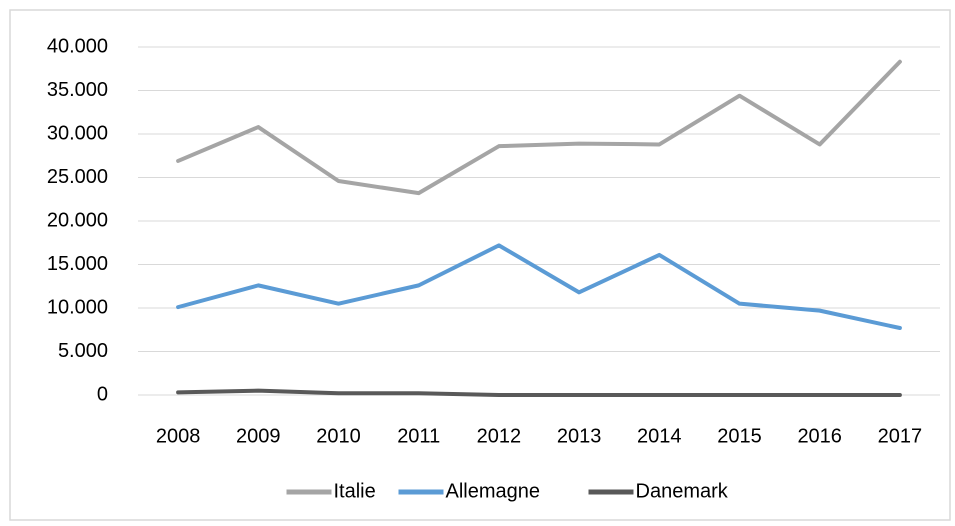 The width and height of the screenshot is (955, 526). I want to click on x-tick-label: 2008, so click(178, 436).